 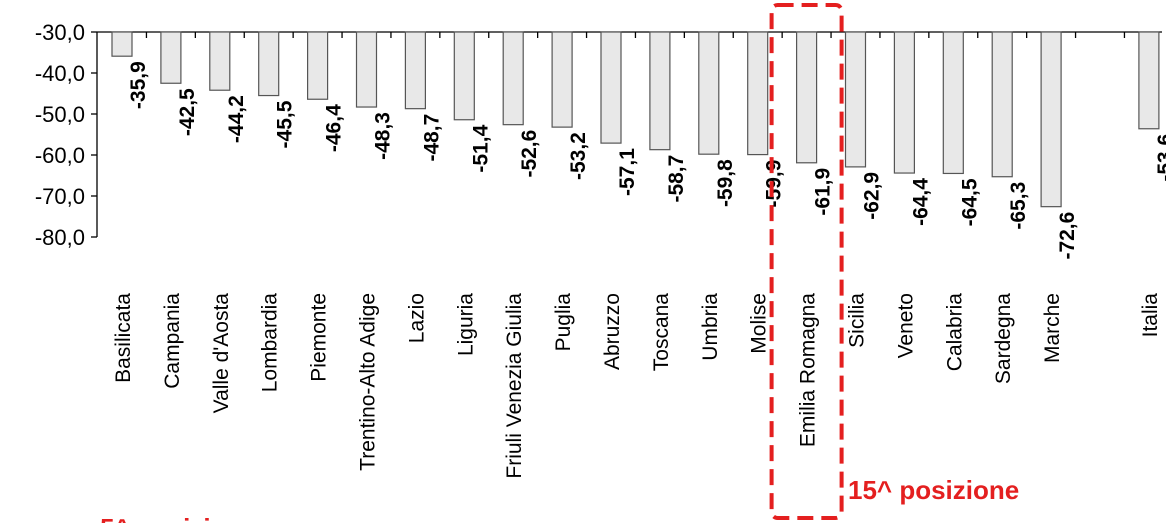 I want to click on data-label: -48,7, so click(x=431, y=138).